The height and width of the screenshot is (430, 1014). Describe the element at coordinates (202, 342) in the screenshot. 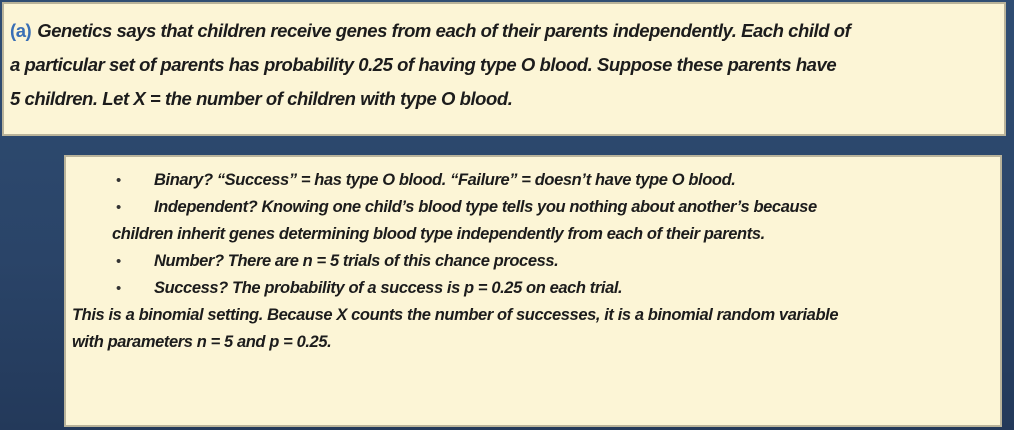

I see `conclusion-line: with parameters n = 5 and p = 0.25.` at that location.